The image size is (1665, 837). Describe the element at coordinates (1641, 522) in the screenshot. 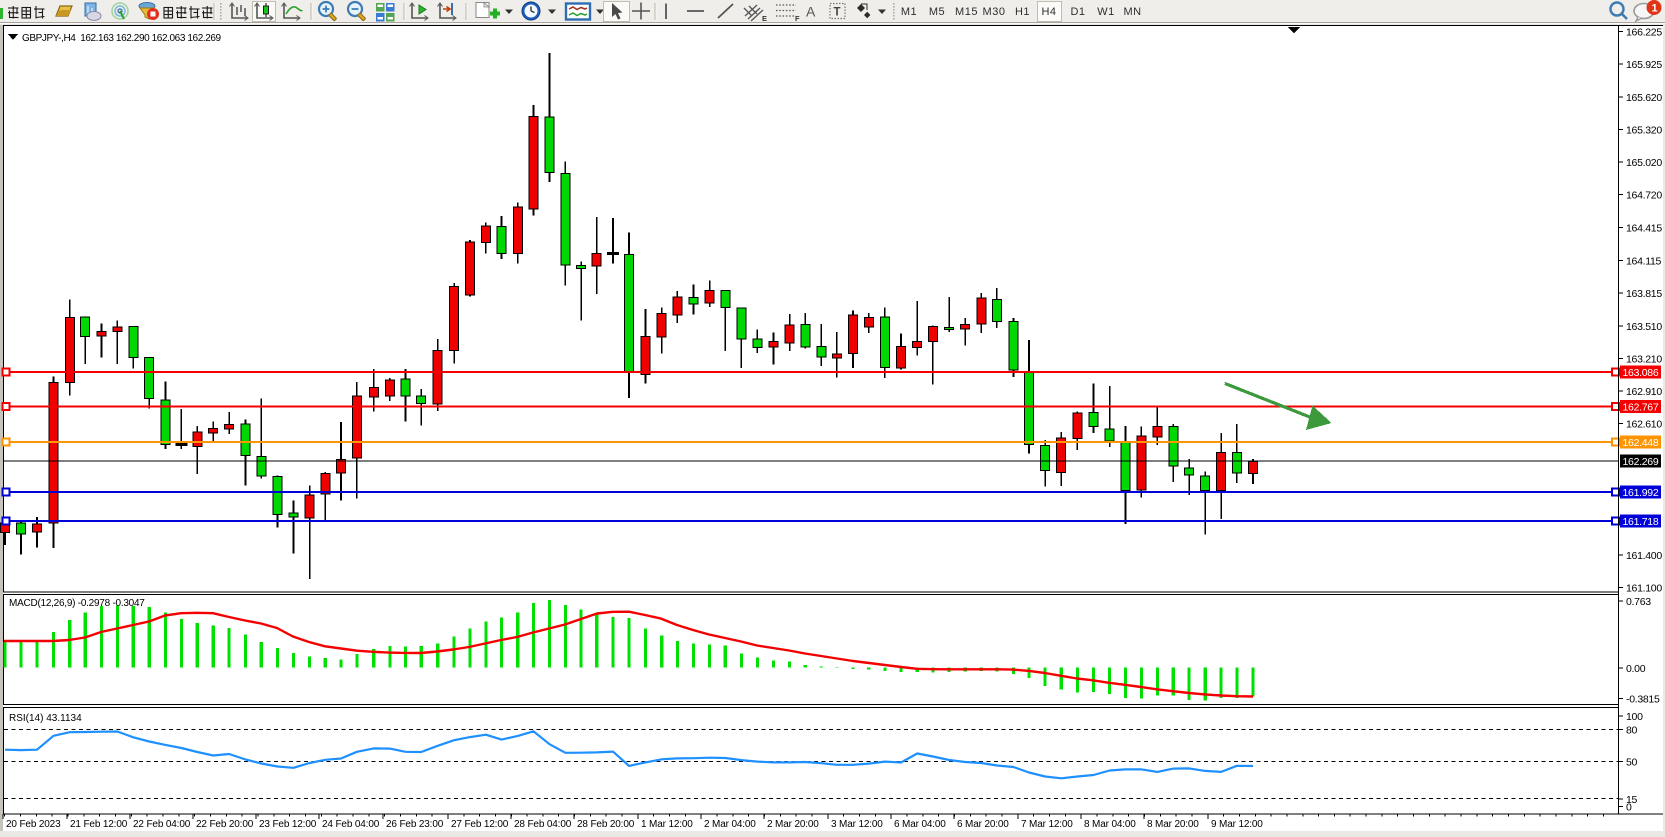

I see `svg-text: 161.718` at that location.